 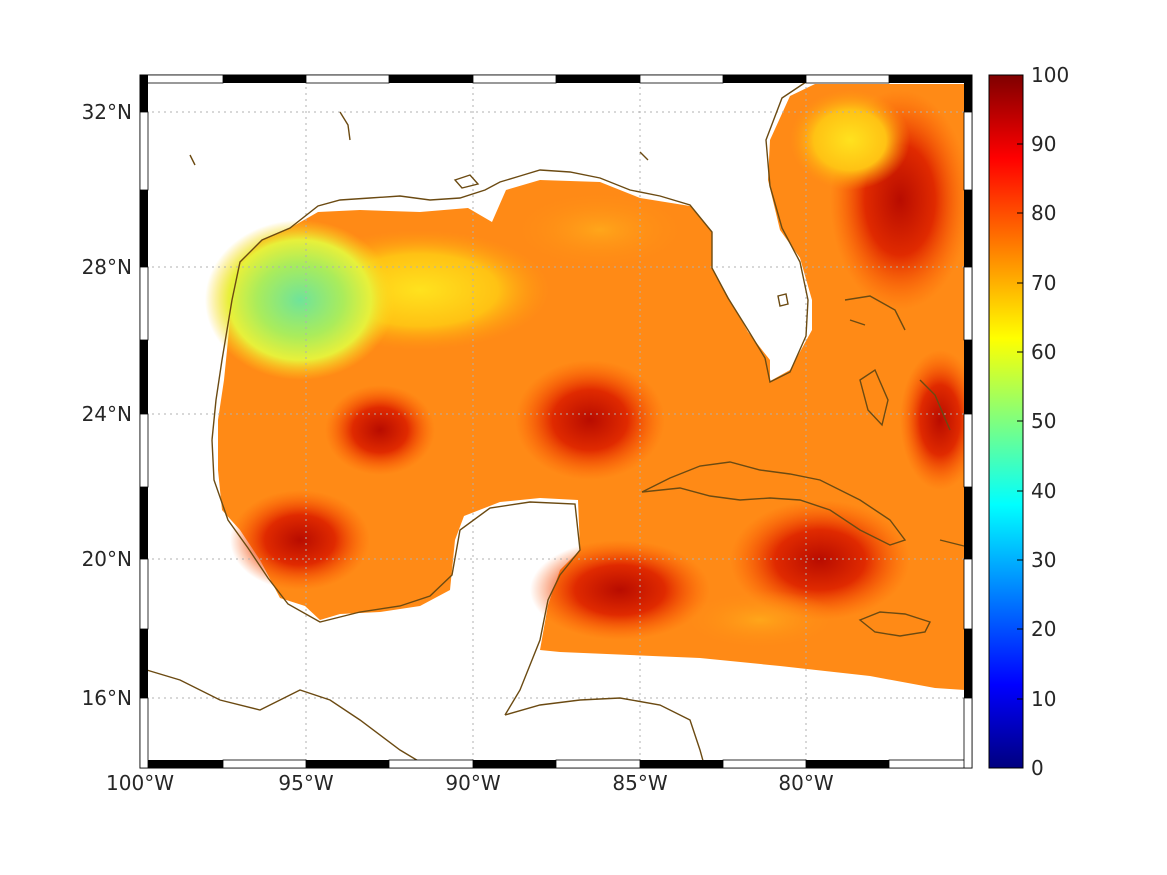 What do you see at coordinates (590, 420) in the screenshot?
I see `warm-core-central-gulf` at bounding box center [590, 420].